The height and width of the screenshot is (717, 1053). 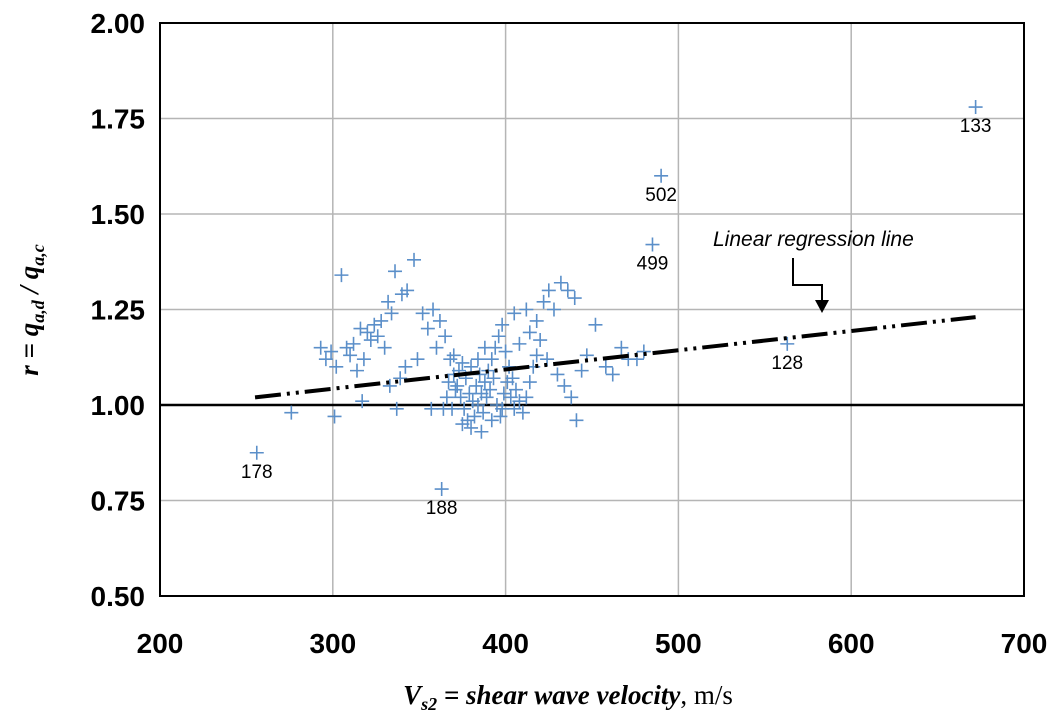 What do you see at coordinates (118, 119) in the screenshot?
I see `y-tick-label: 1.75` at bounding box center [118, 119].